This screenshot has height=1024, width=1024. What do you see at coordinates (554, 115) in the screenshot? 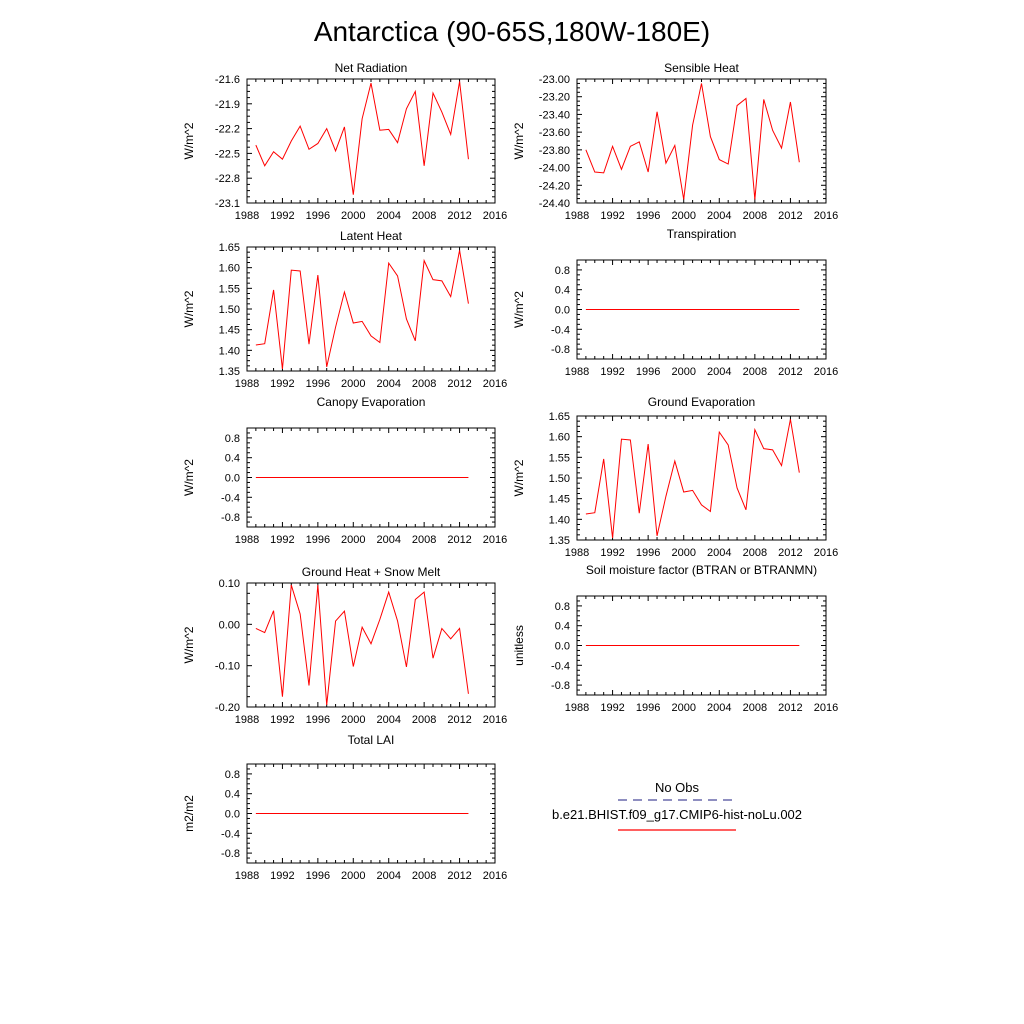
I see `y-tick-label: -23.40` at bounding box center [554, 115].